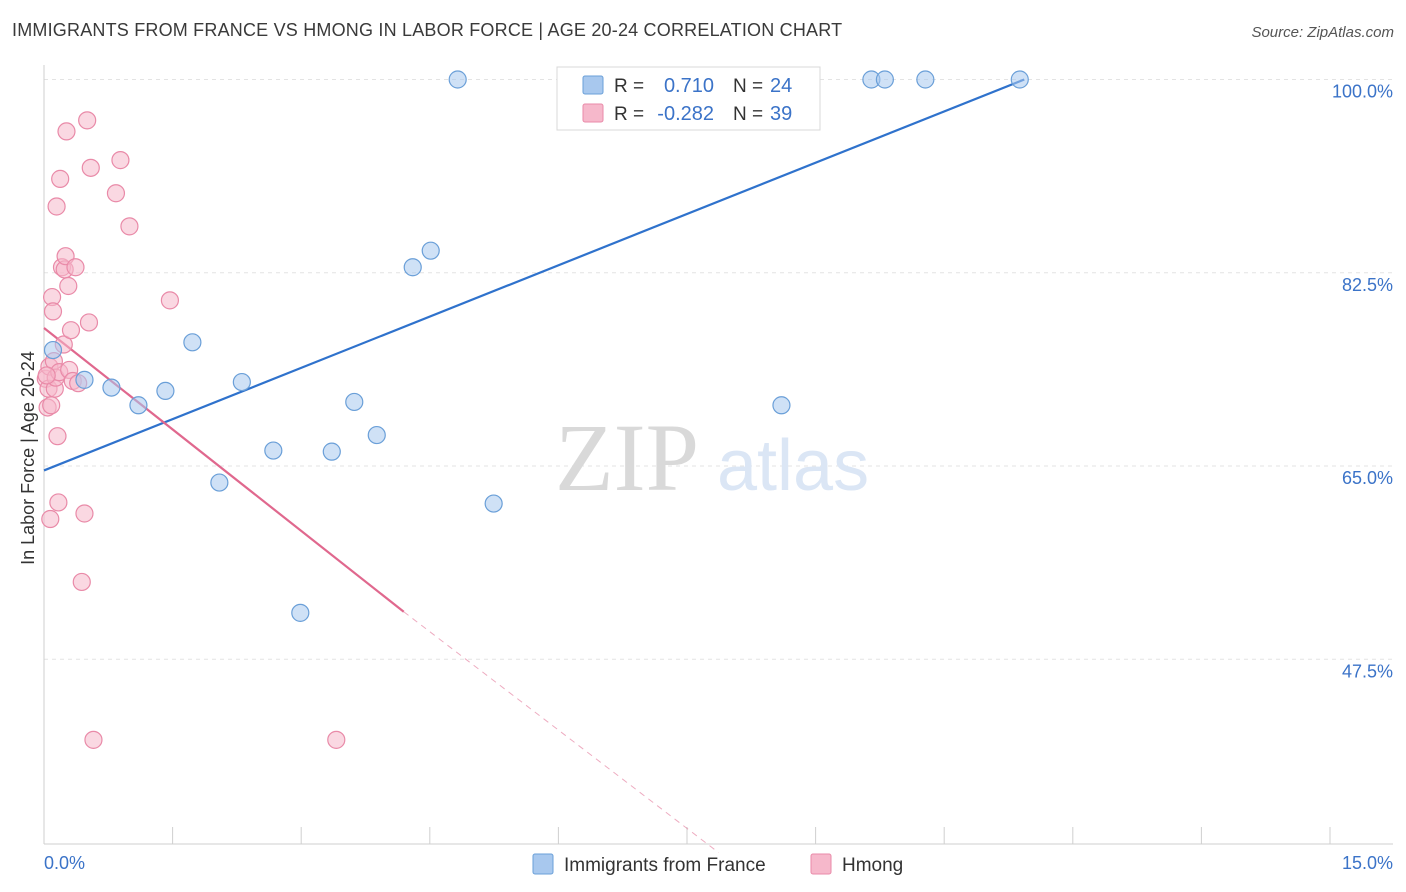  What do you see at coordinates (689, 86) in the screenshot?
I see `legend-r-value-france: 0.710` at bounding box center [689, 86].